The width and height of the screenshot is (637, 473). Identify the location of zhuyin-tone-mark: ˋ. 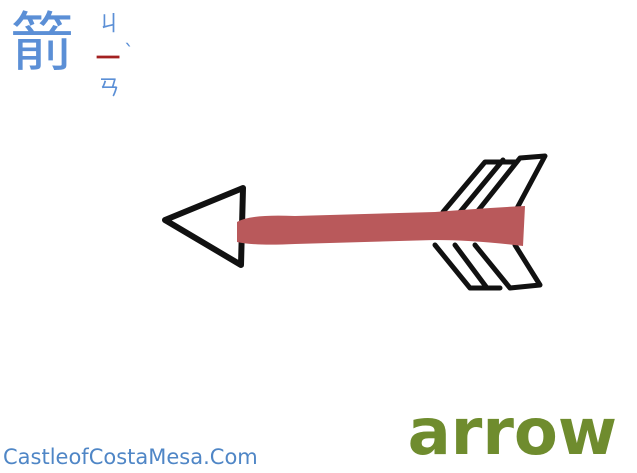
(129, 52).